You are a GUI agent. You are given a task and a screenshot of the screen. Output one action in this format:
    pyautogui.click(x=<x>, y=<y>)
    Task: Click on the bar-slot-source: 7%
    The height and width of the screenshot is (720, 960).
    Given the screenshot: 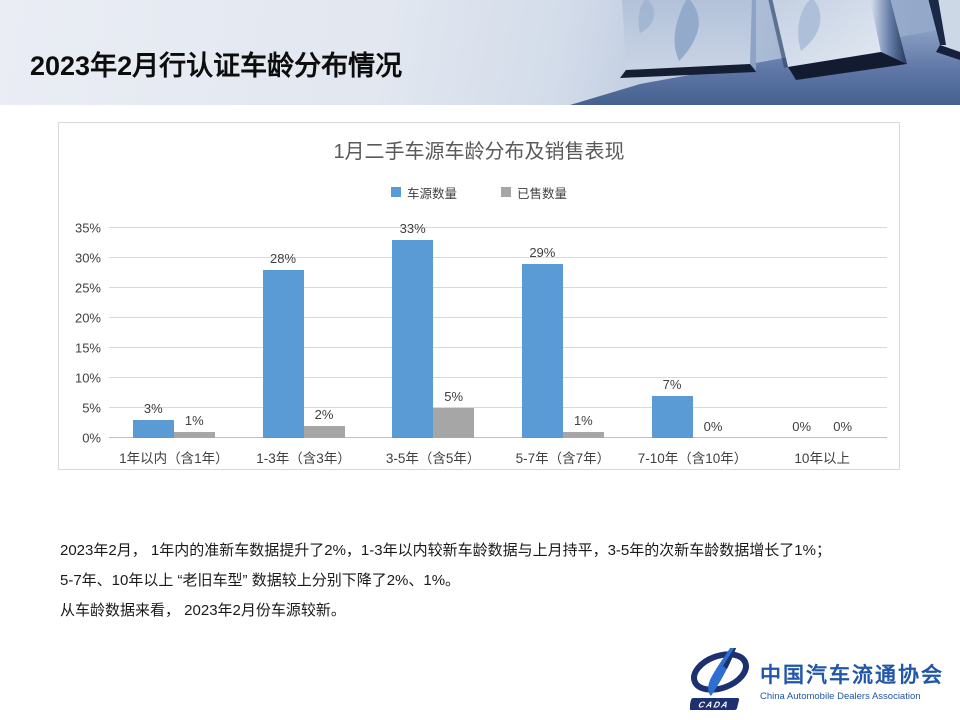 What is the action you would take?
    pyautogui.click(x=672, y=333)
    